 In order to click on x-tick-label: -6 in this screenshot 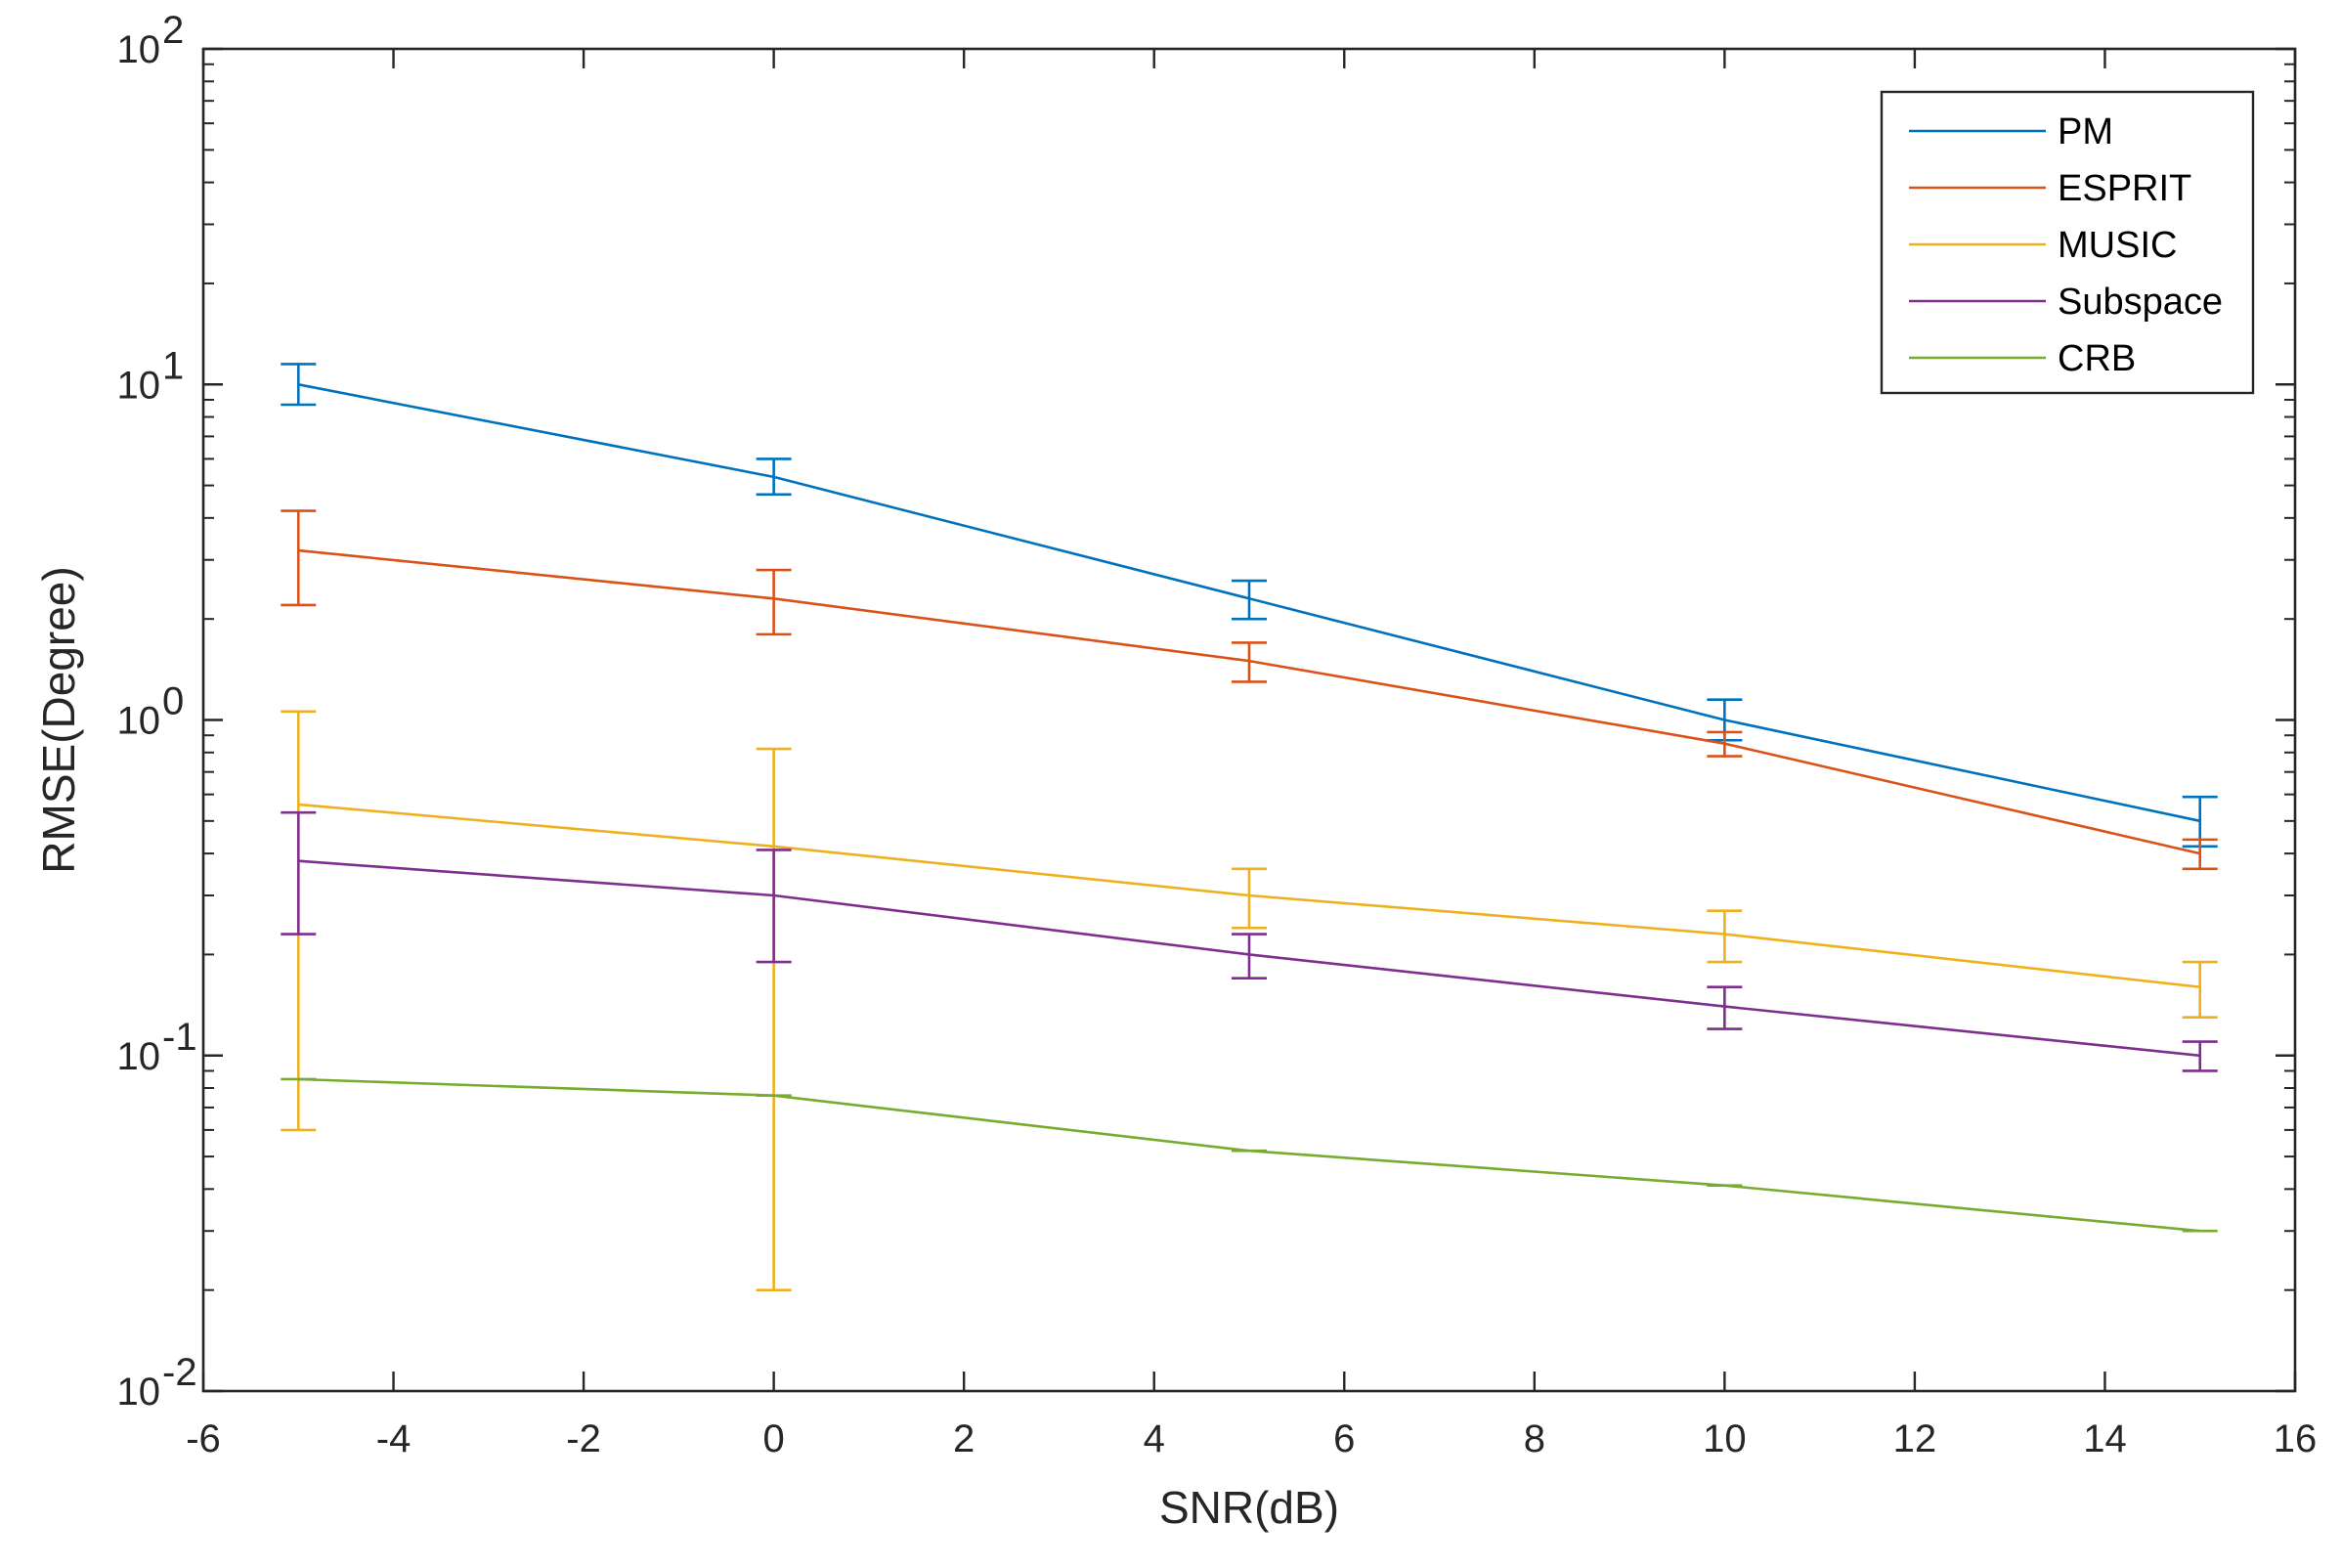, I will do `click(203, 1438)`.